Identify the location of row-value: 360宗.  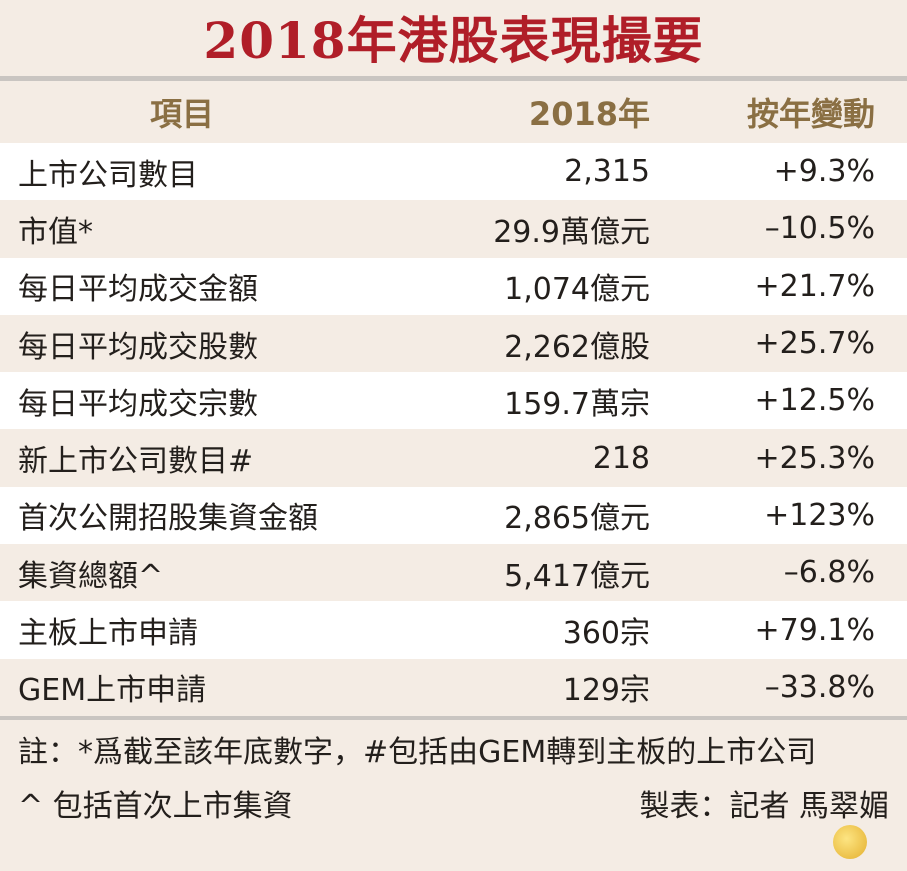
(606, 634).